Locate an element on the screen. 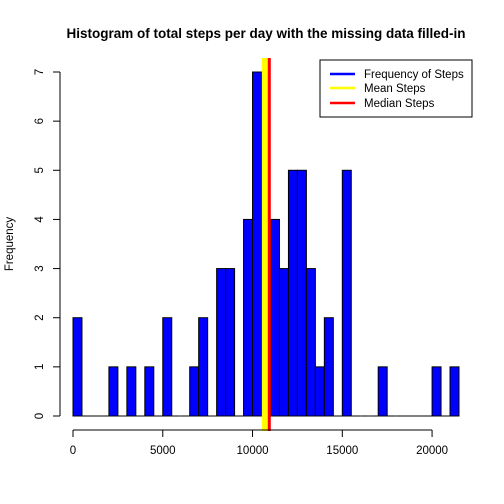 Image resolution: width=504 pixels, height=504 pixels. y-tick-label: 4 is located at coordinates (40, 219).